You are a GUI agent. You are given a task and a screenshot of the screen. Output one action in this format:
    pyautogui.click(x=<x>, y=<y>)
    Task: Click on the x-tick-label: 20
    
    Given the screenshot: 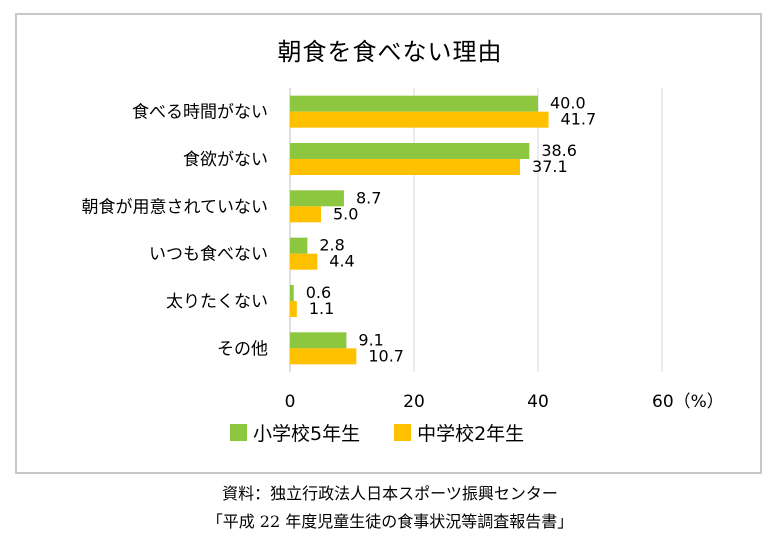 What is the action you would take?
    pyautogui.click(x=414, y=402)
    